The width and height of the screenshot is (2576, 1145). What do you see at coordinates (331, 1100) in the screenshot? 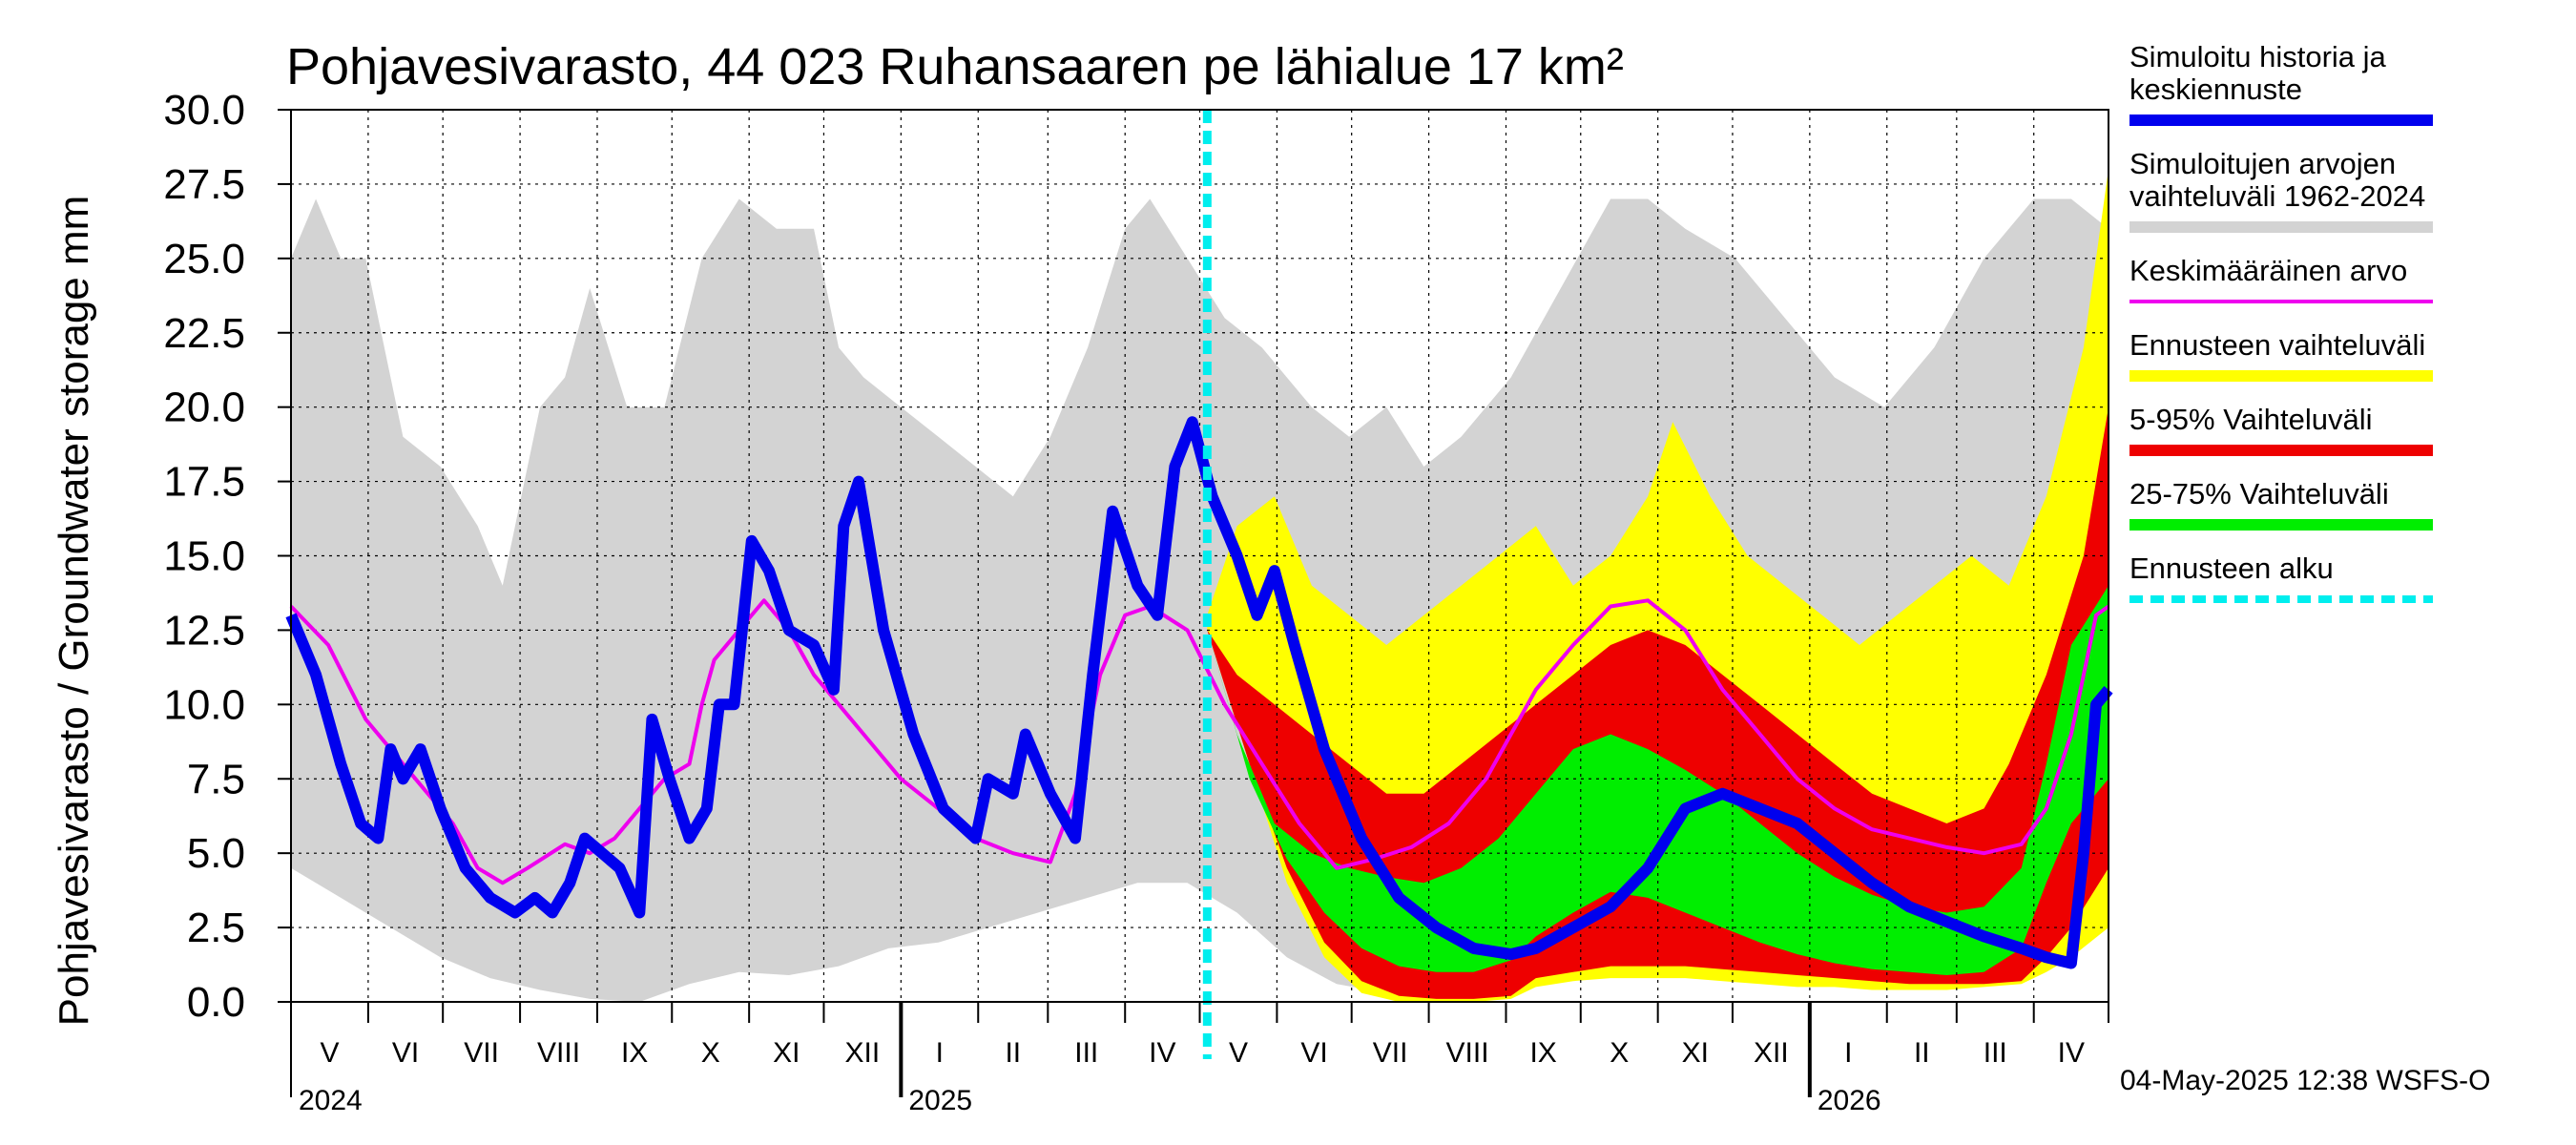
I see `year-label: 2024` at bounding box center [331, 1100].